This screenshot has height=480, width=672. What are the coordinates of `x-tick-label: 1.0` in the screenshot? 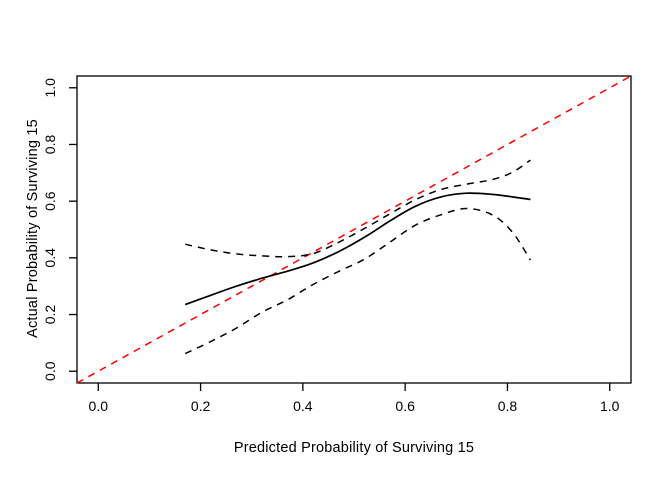 It's located at (610, 406).